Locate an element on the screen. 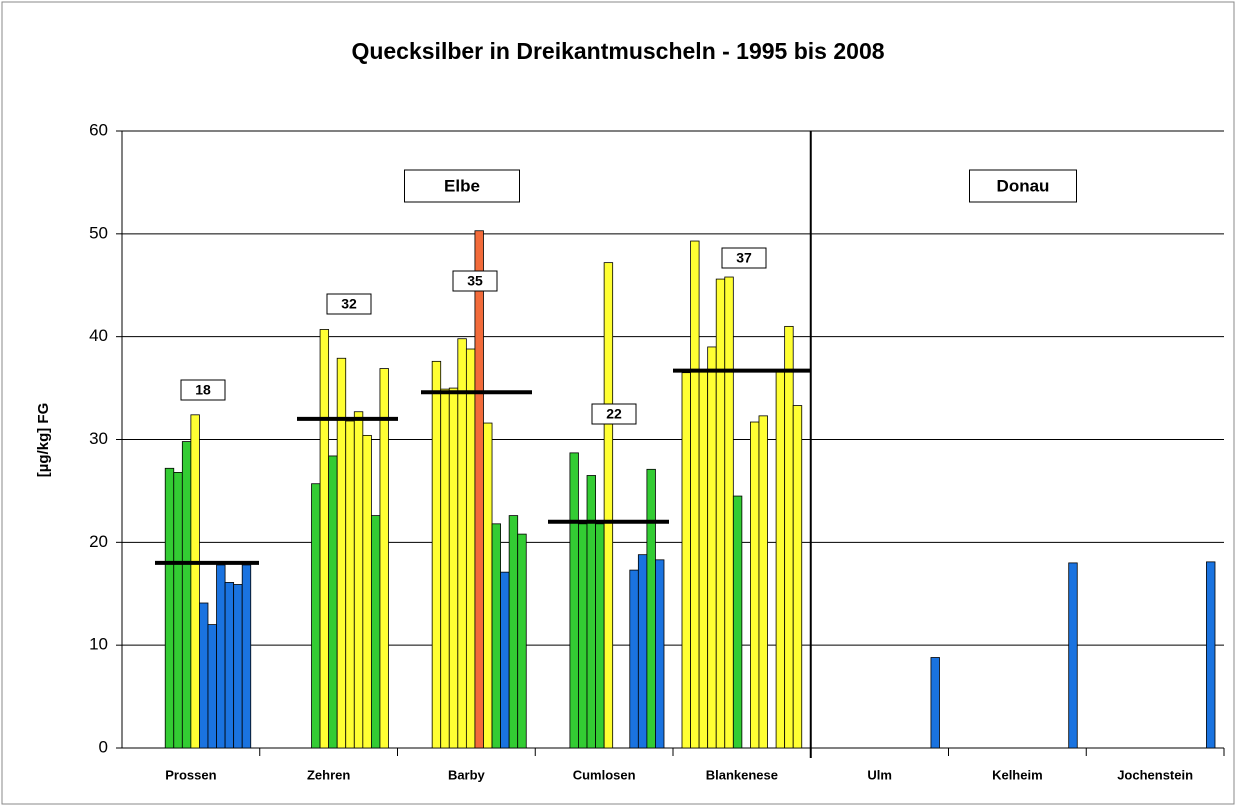 The height and width of the screenshot is (807, 1237). y-tick-label: 60 is located at coordinates (98, 129).